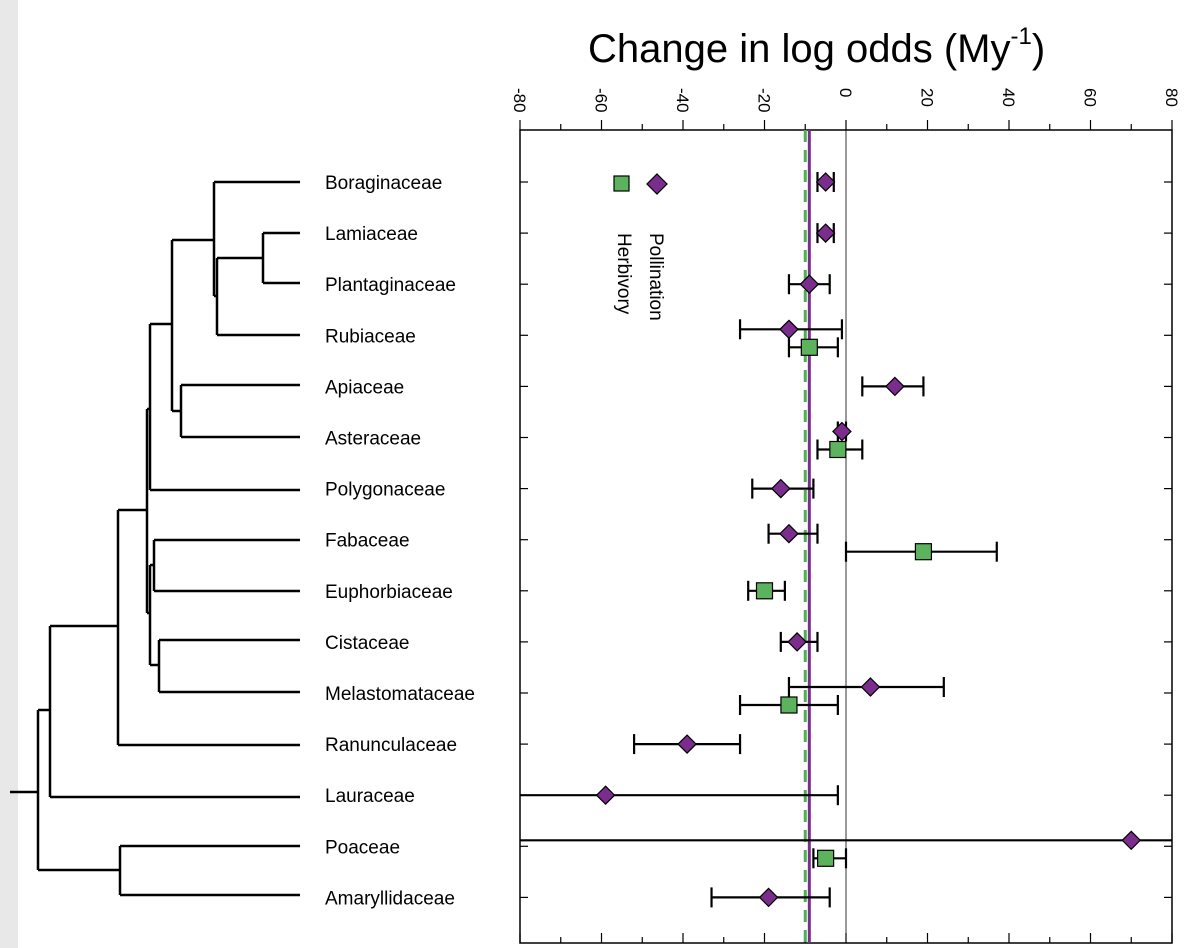 This screenshot has width=1188, height=948. Describe the element at coordinates (601, 100) in the screenshot. I see `x-tick-label: -60` at that location.